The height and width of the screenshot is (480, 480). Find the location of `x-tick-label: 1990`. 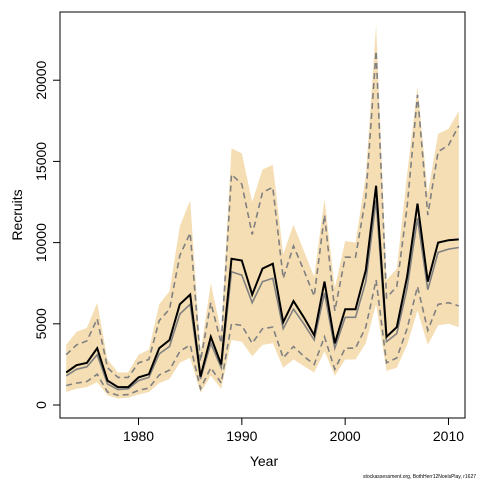

x-tick-label: 1990 is located at coordinates (241, 436).